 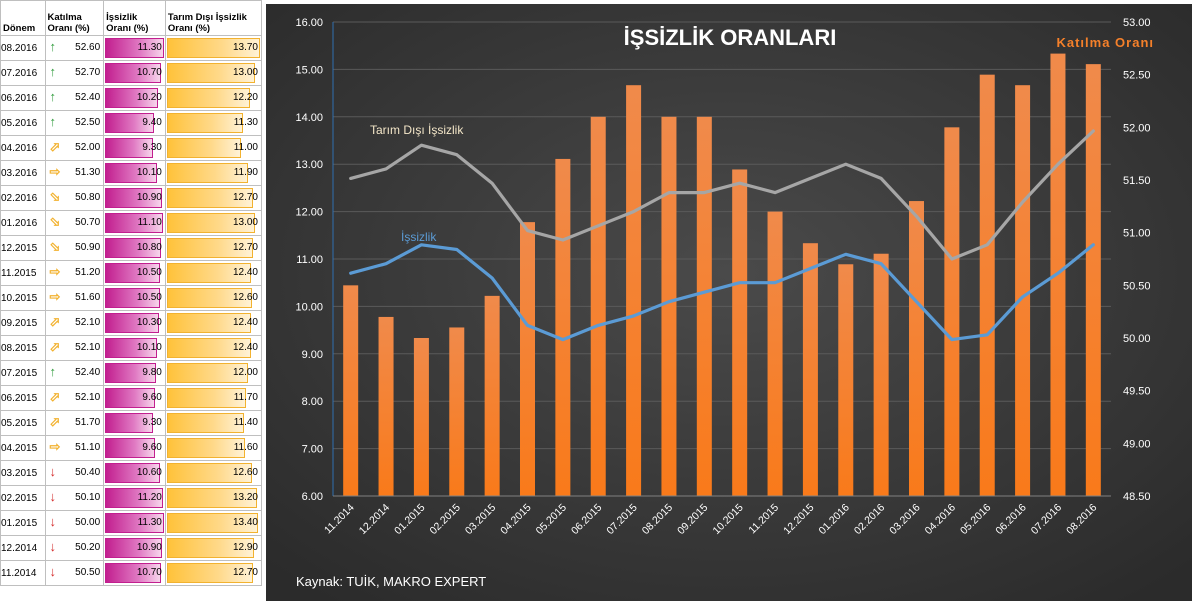 What do you see at coordinates (23, 448) in the screenshot?
I see `cell-period: 04.2015` at bounding box center [23, 448].